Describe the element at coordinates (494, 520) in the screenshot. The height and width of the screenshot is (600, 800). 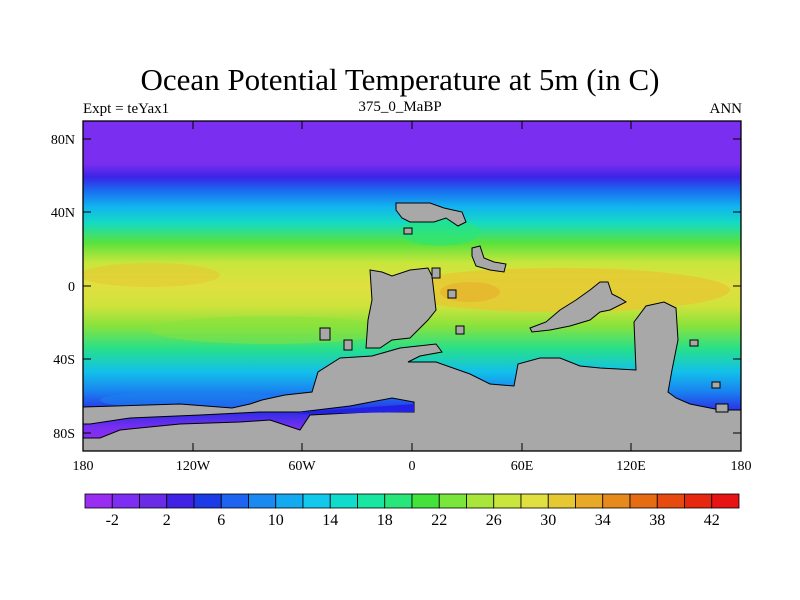
I see `colorbar-label: 26` at that location.